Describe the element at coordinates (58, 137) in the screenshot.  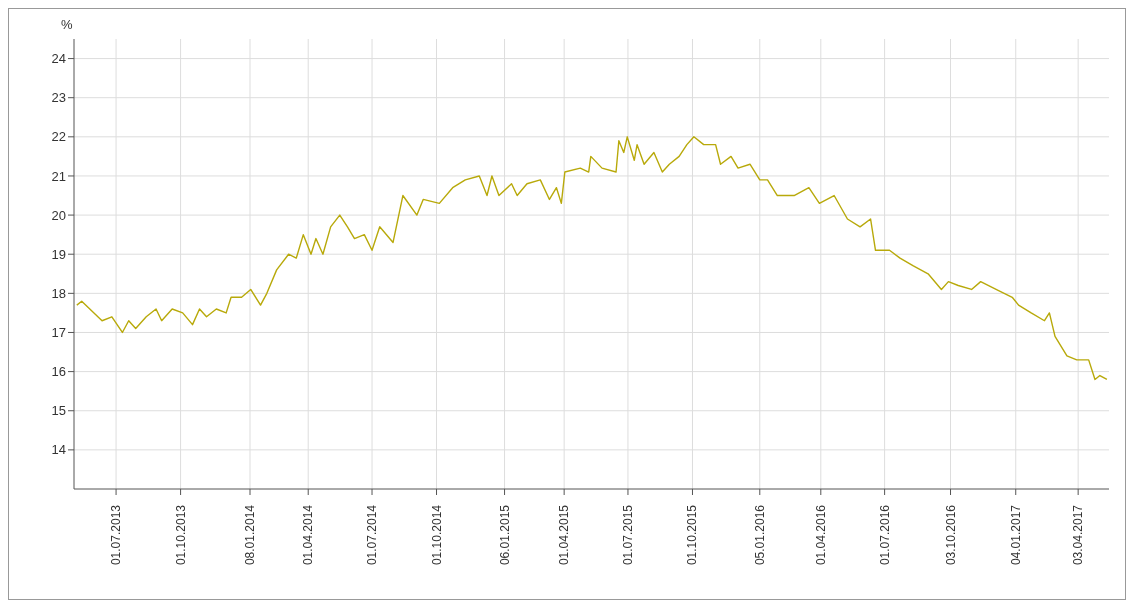
I see `y-tick-label: 22` at that location.